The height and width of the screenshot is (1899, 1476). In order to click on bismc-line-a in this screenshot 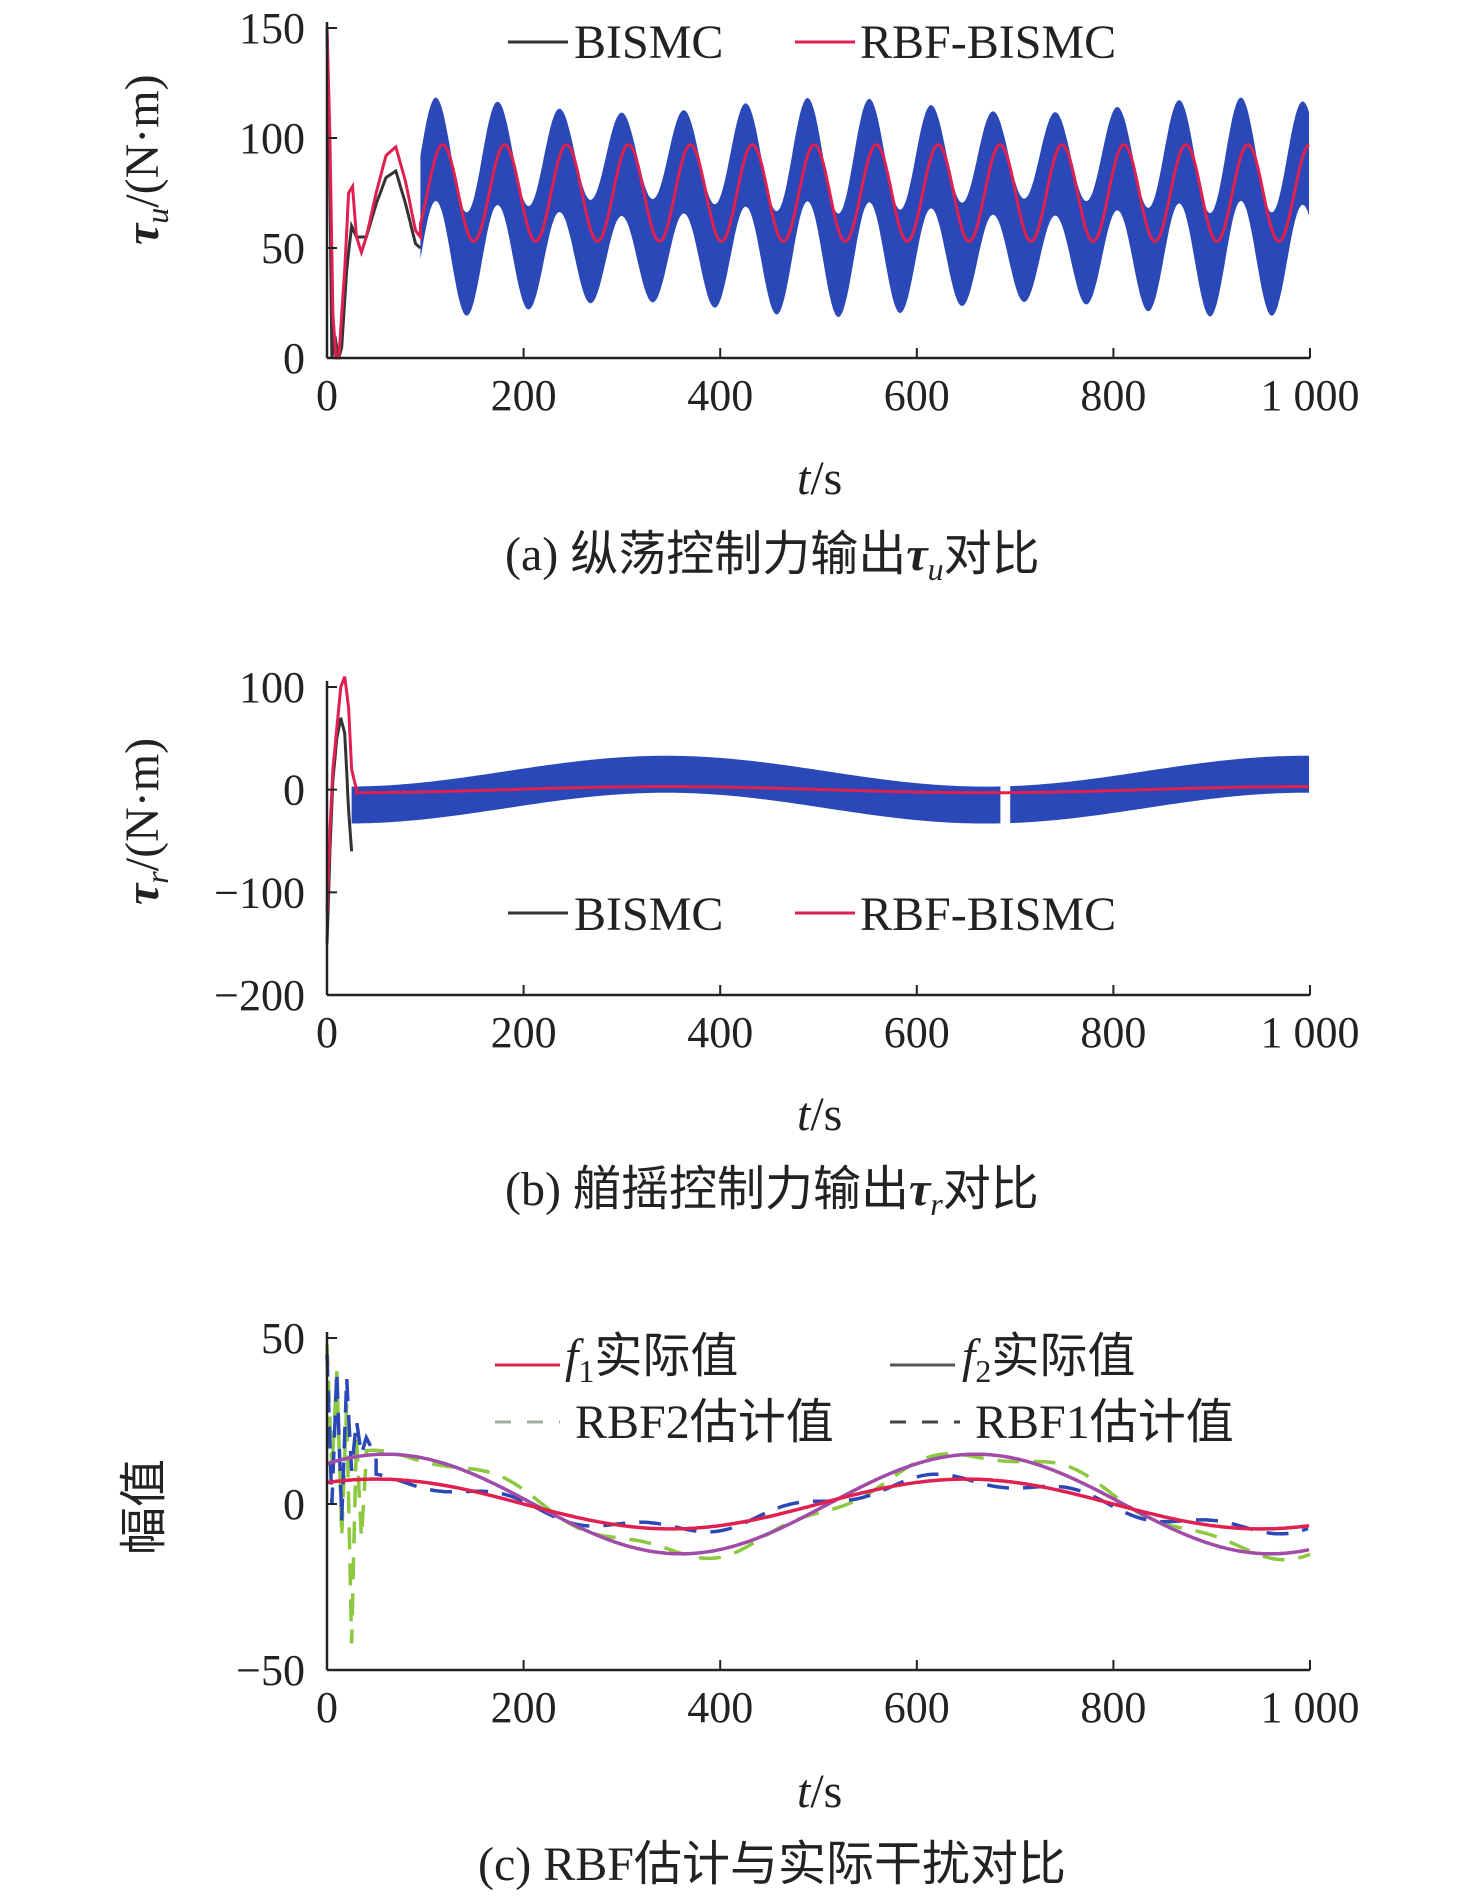, I will do `click(373, 193)`.